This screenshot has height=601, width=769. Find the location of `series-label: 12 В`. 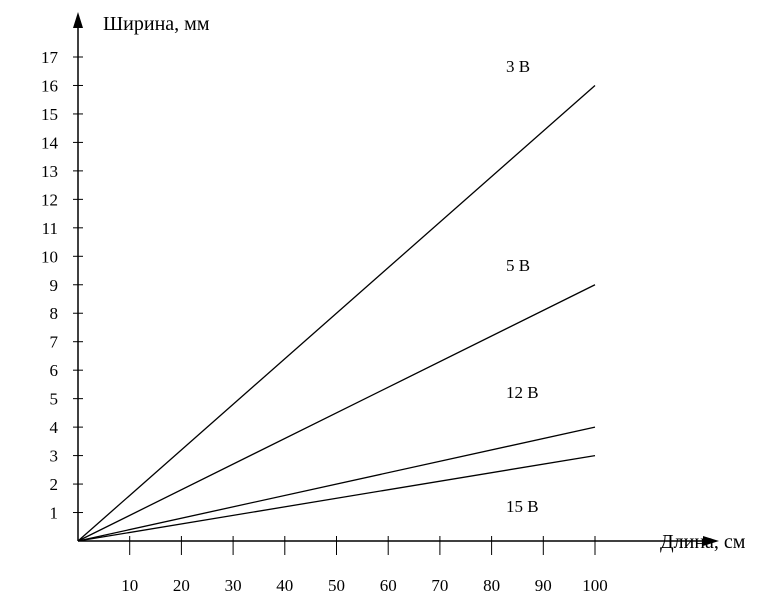

series-label: 12 В is located at coordinates (522, 392).